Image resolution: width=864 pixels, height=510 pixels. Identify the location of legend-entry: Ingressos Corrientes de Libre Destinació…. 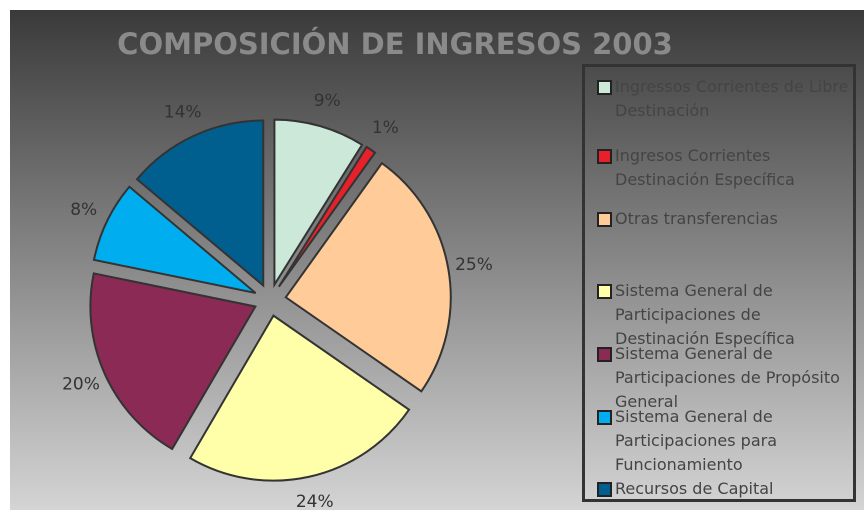
(726, 99).